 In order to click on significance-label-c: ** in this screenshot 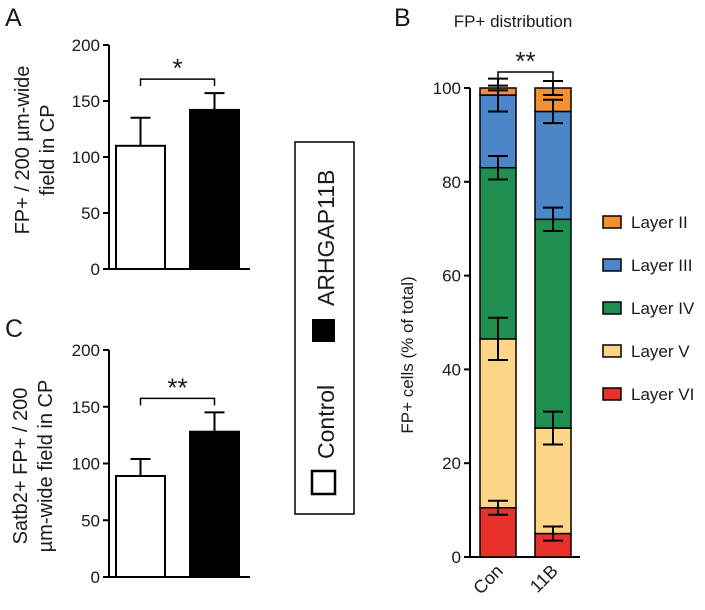, I will do `click(177, 387)`.